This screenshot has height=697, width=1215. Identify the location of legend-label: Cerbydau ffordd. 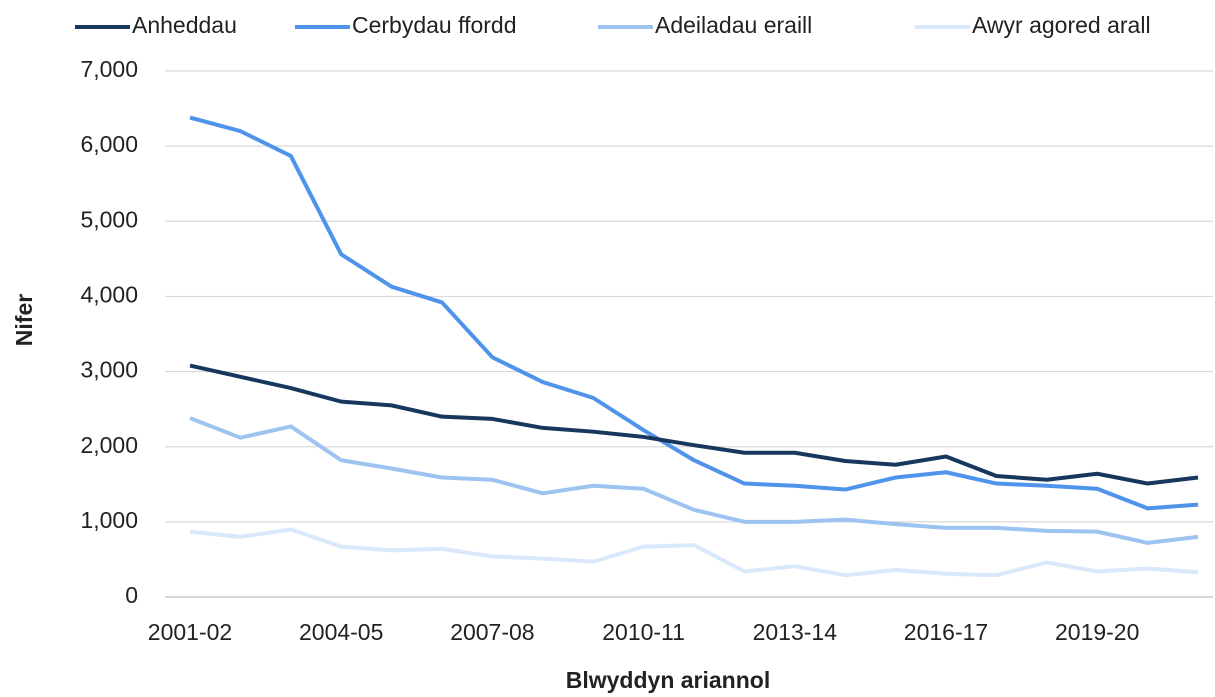
(434, 25).